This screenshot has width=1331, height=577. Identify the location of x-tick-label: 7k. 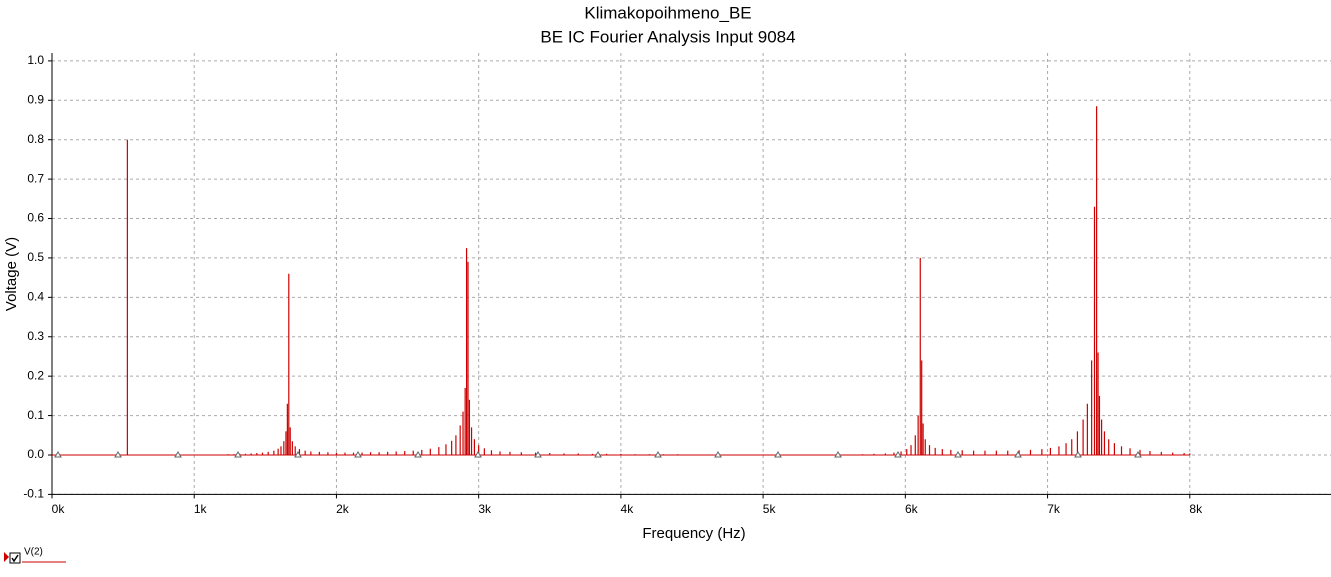
(1054, 509).